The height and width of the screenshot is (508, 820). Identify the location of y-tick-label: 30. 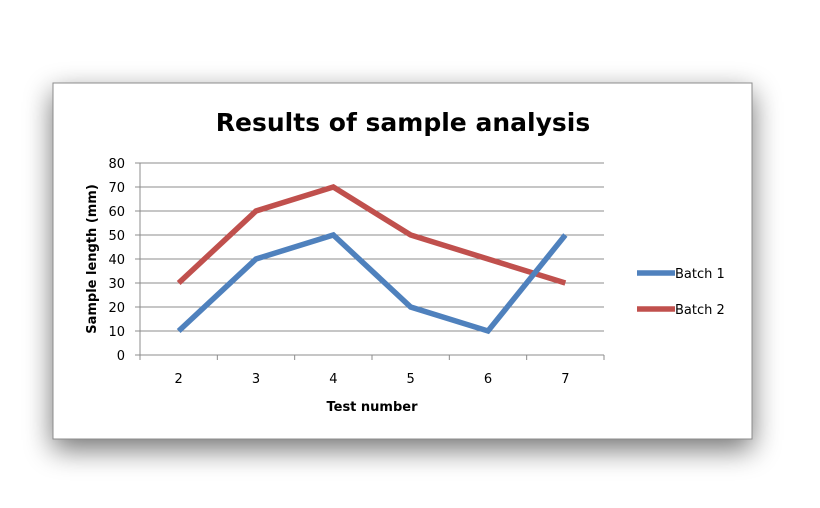
(116, 284).